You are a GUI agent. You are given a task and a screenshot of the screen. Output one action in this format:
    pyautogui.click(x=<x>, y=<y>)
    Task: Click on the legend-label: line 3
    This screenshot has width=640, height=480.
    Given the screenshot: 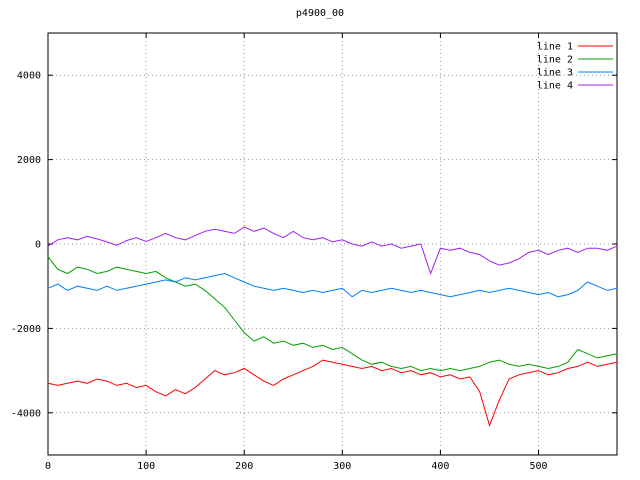 What is the action you would take?
    pyautogui.click(x=555, y=73)
    